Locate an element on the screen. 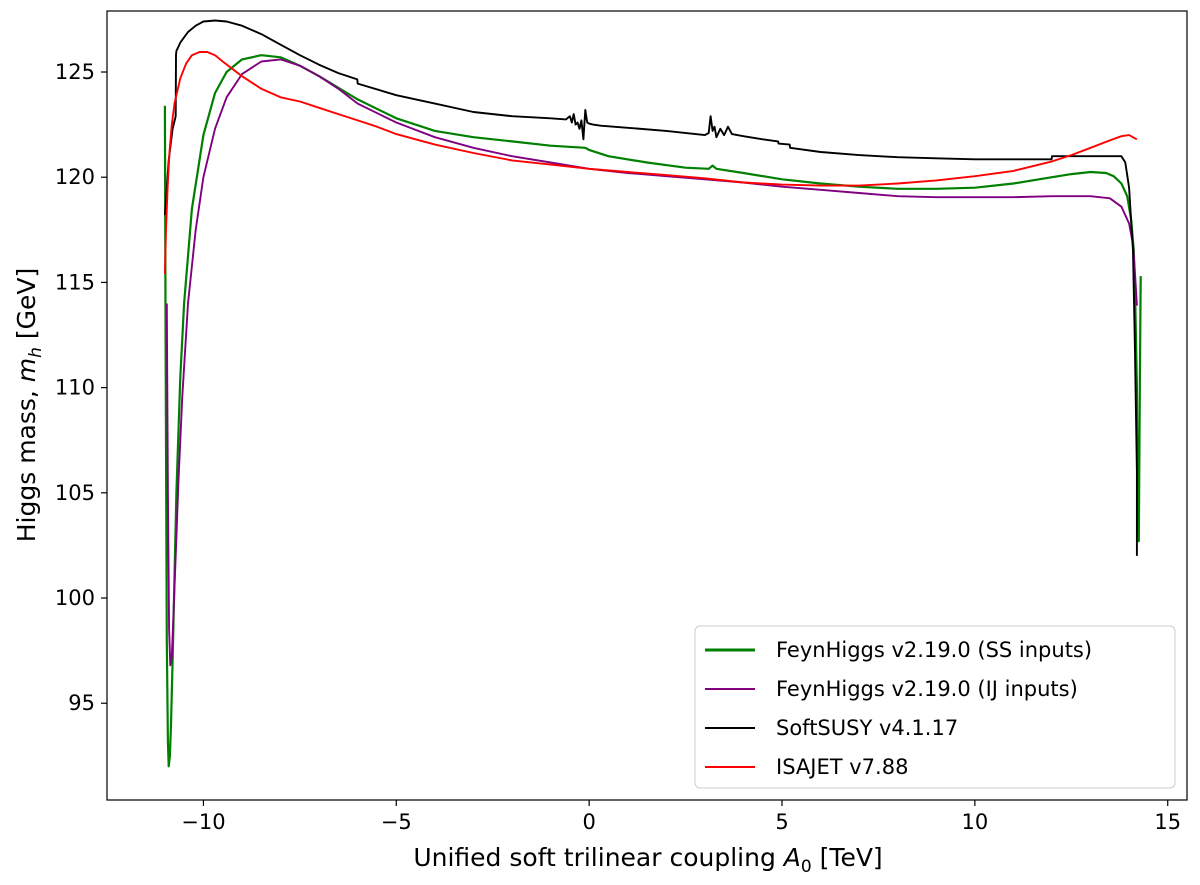  y-tick-label: 125 is located at coordinates (75, 72).